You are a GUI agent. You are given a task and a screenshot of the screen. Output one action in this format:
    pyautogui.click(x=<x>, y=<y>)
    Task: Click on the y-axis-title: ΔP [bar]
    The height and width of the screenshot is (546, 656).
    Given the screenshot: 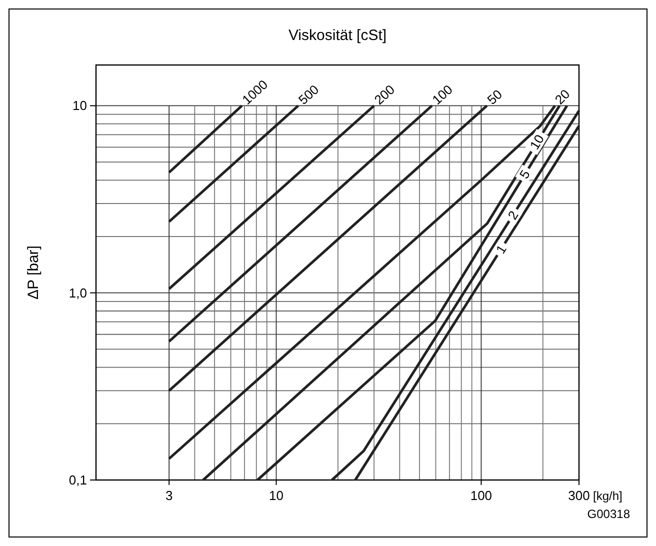 What is the action you would take?
    pyautogui.click(x=33, y=273)
    